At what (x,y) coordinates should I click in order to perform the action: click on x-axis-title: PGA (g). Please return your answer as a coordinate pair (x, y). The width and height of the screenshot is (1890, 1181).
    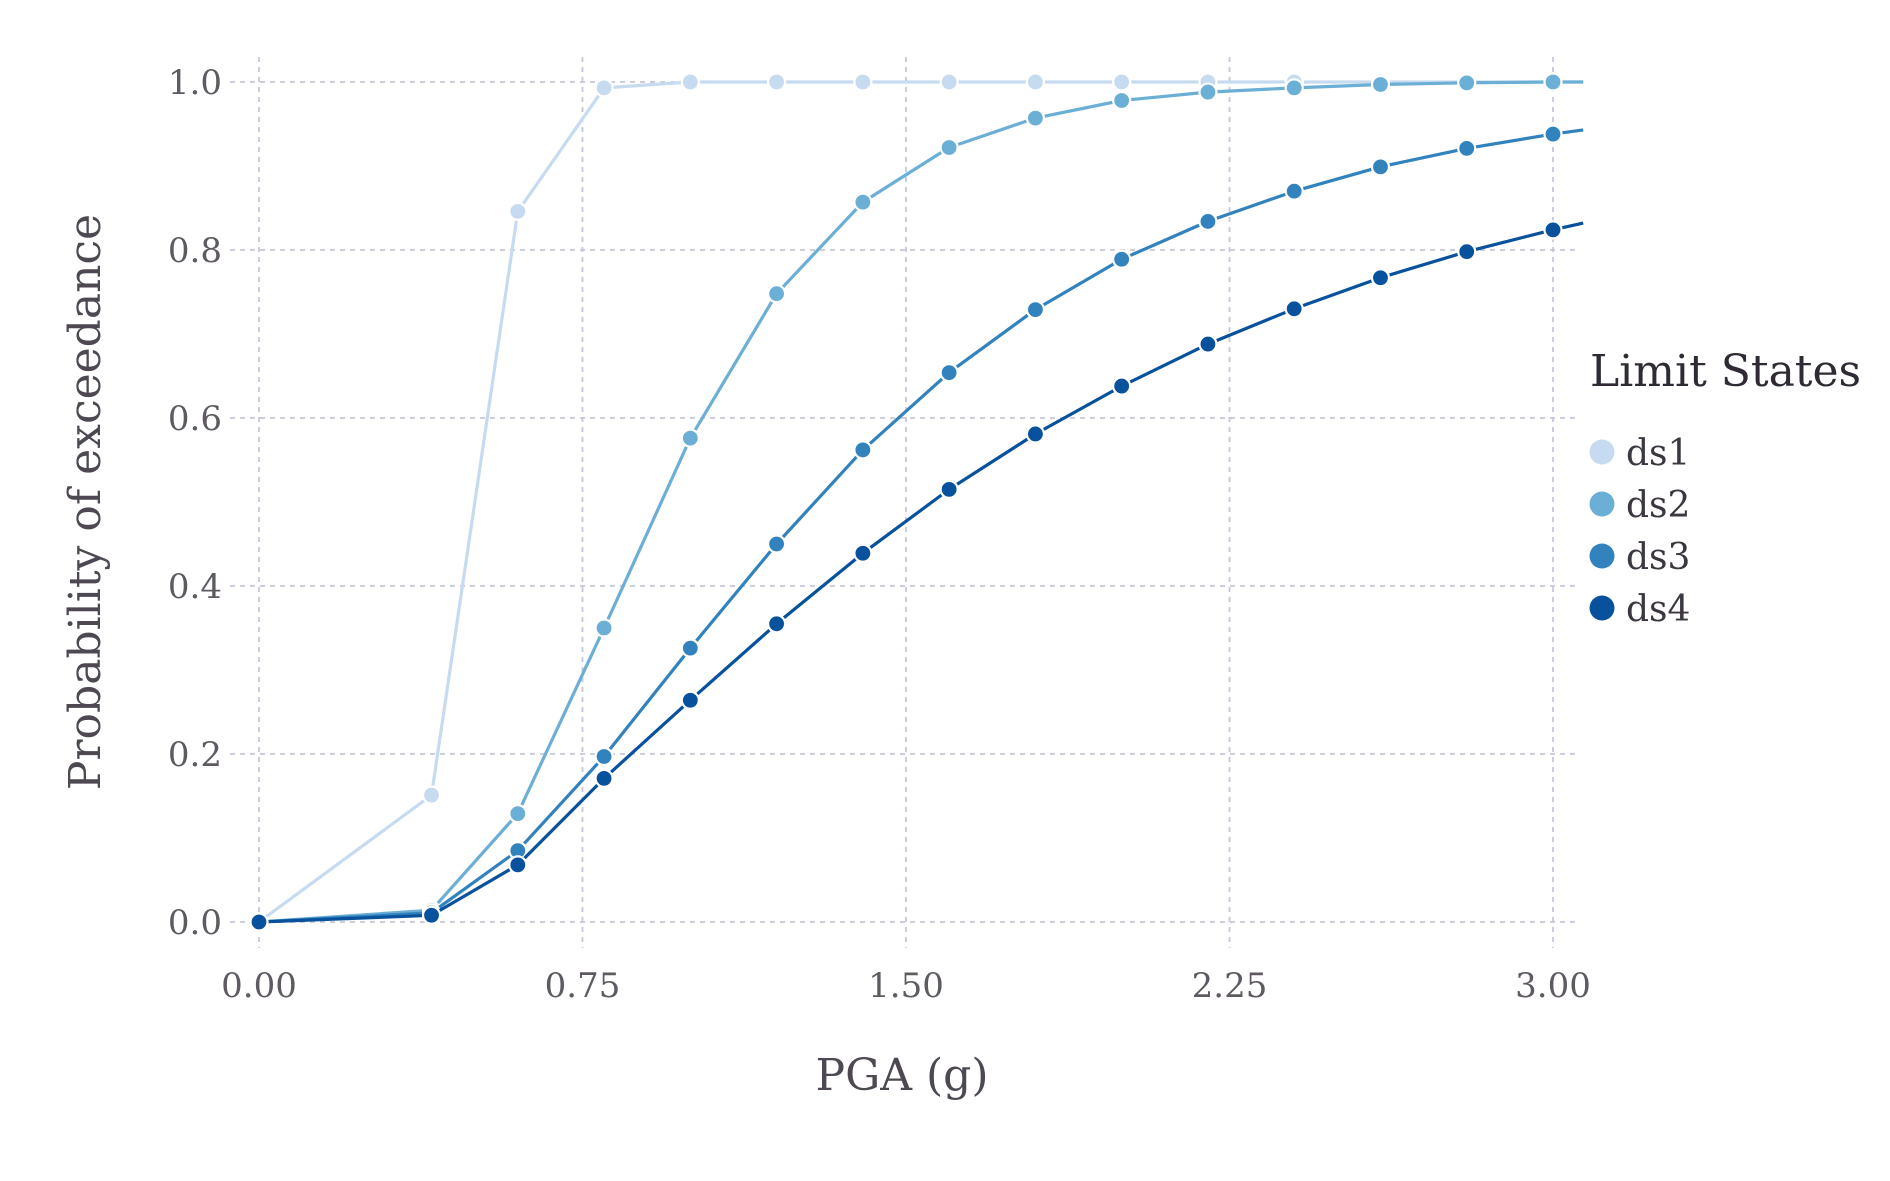
    Looking at the image, I should click on (901, 1075).